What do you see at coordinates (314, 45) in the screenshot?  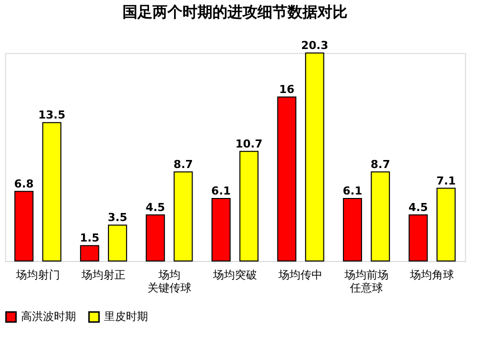 I see `data-label: 20.3` at bounding box center [314, 45].